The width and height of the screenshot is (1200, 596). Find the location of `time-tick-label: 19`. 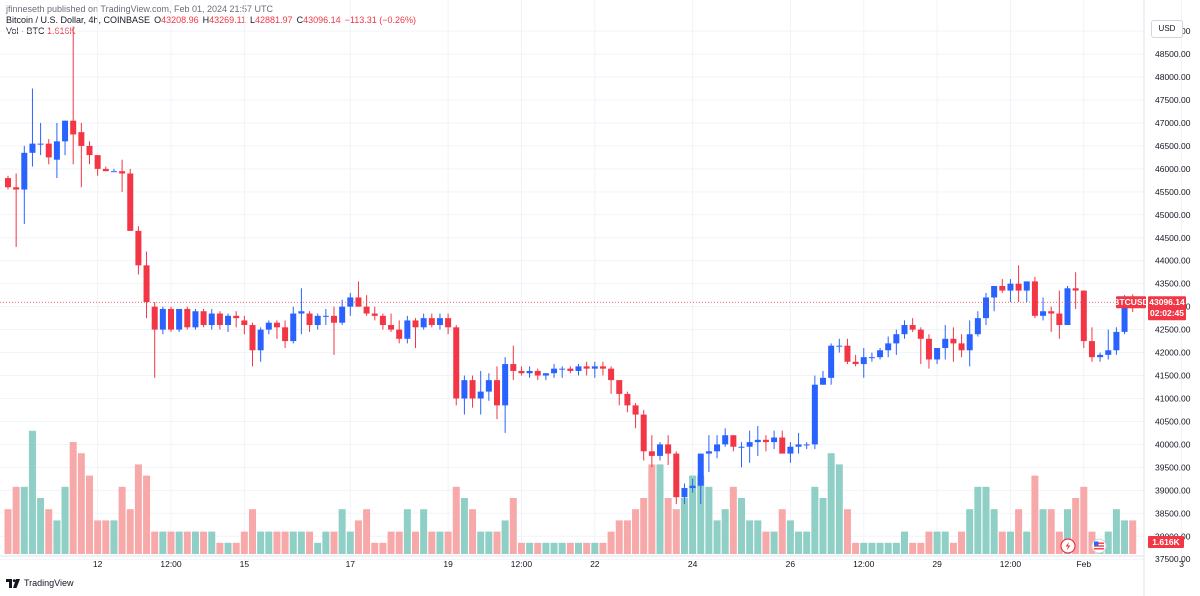

time-tick-label: 19 is located at coordinates (448, 564).